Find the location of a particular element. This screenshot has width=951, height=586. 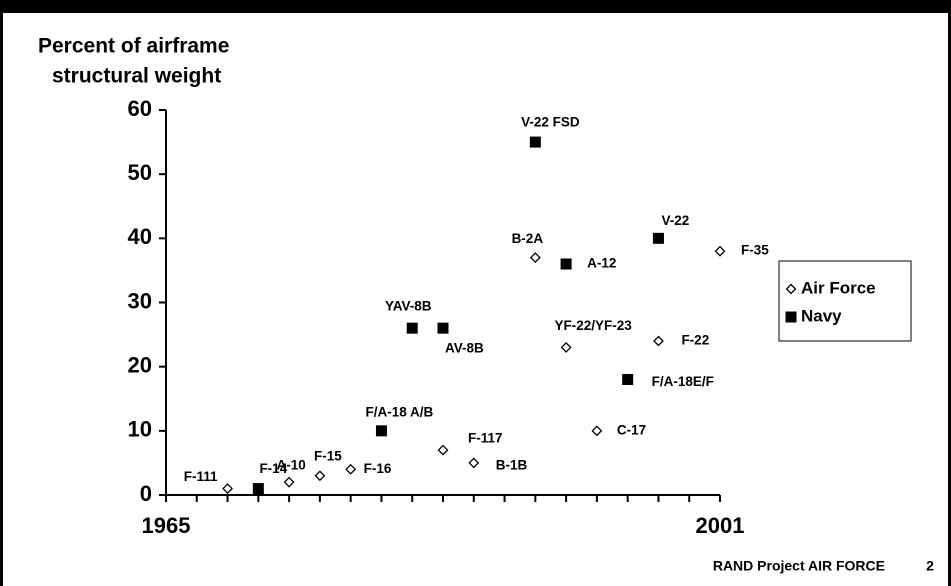

x-tick-label: 2001 is located at coordinates (720, 525).